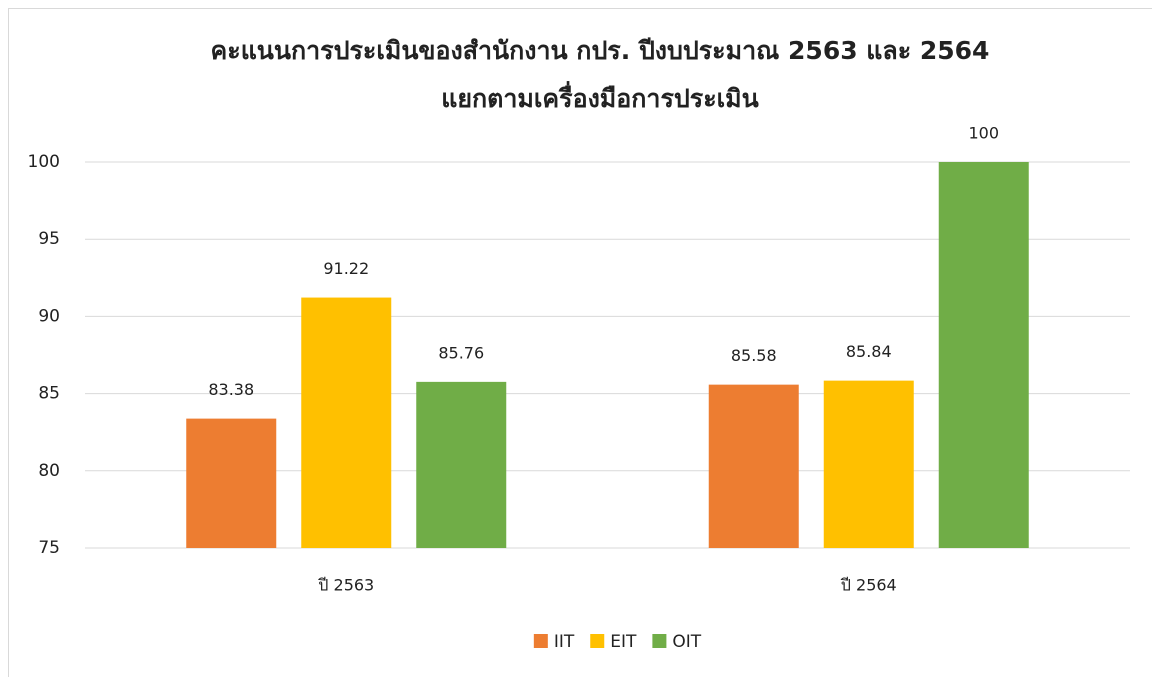 This screenshot has width=1152, height=677. What do you see at coordinates (231, 389) in the screenshot?
I see `data-label: 83.38` at bounding box center [231, 389].